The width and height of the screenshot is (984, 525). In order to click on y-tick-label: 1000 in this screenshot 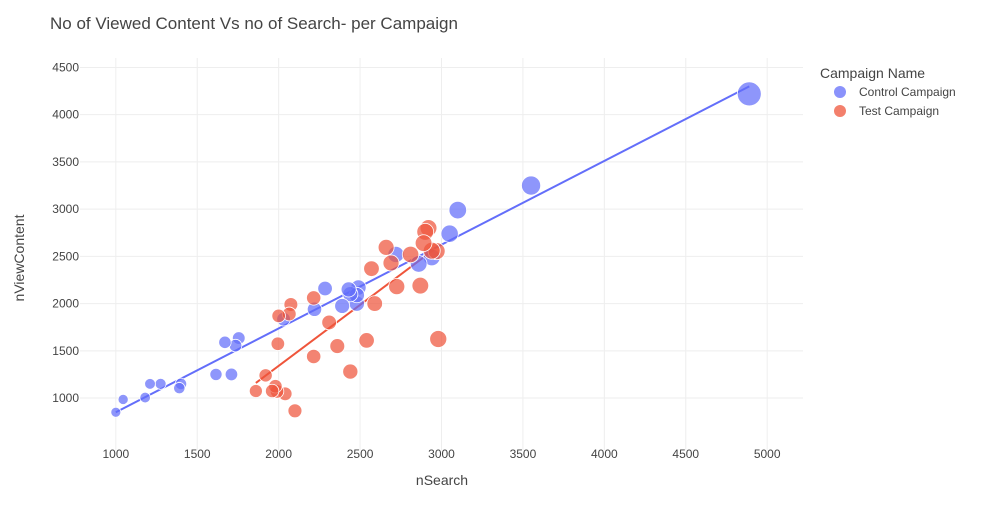, I will do `click(65, 398)`.